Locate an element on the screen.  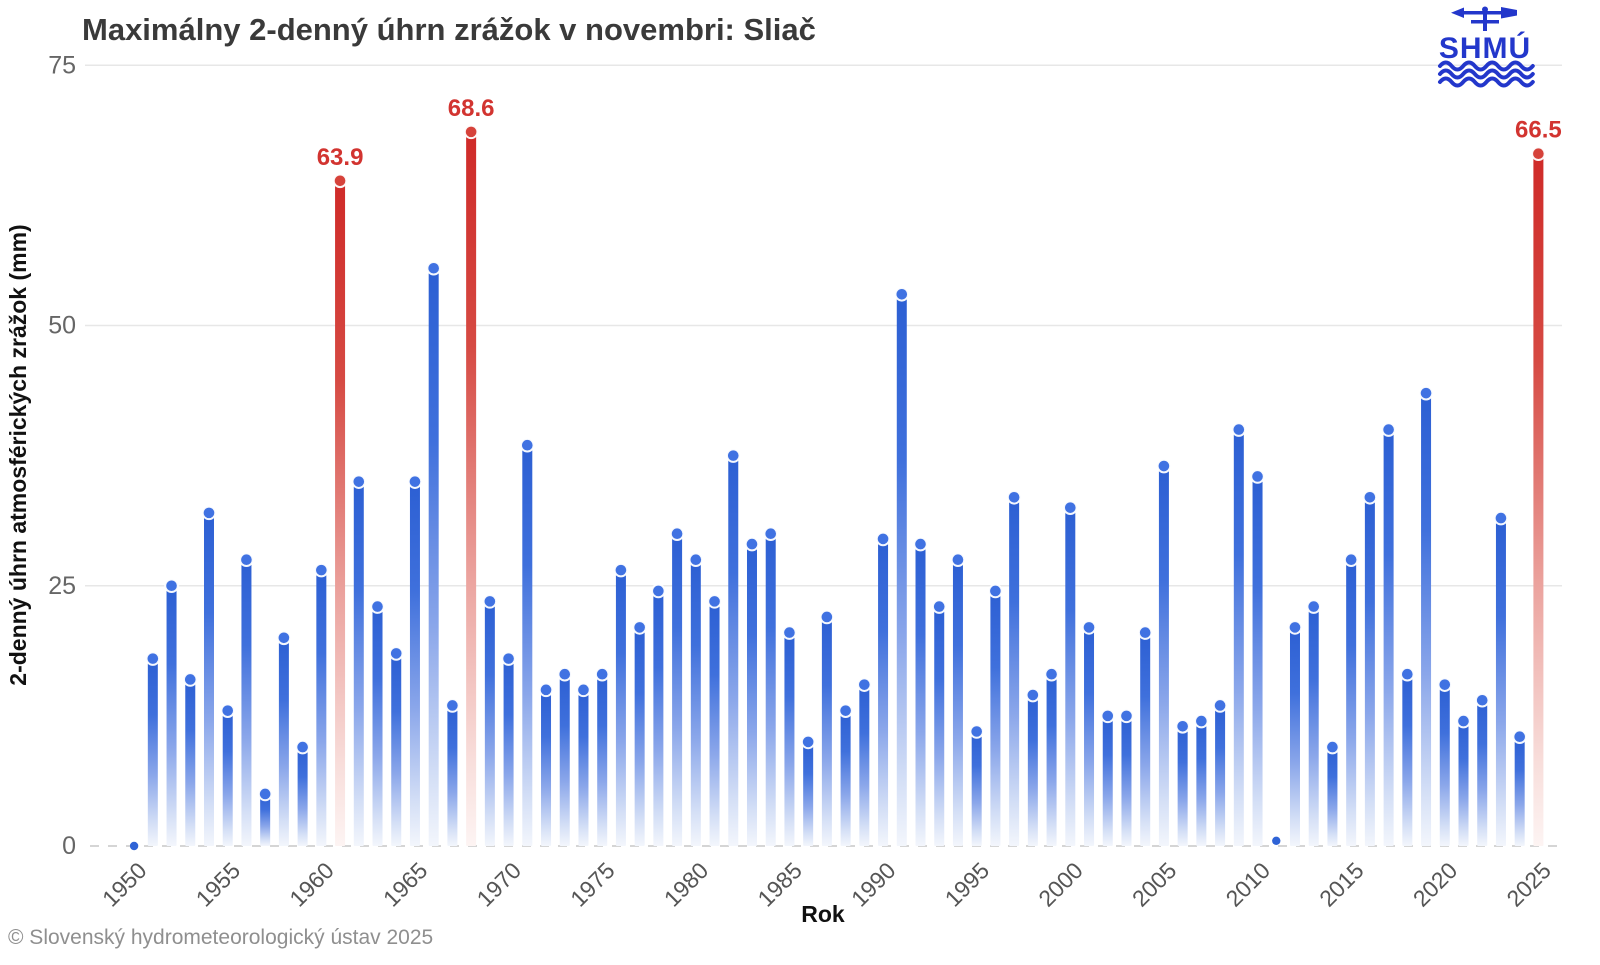
bar-1989 is located at coordinates (864, 761).